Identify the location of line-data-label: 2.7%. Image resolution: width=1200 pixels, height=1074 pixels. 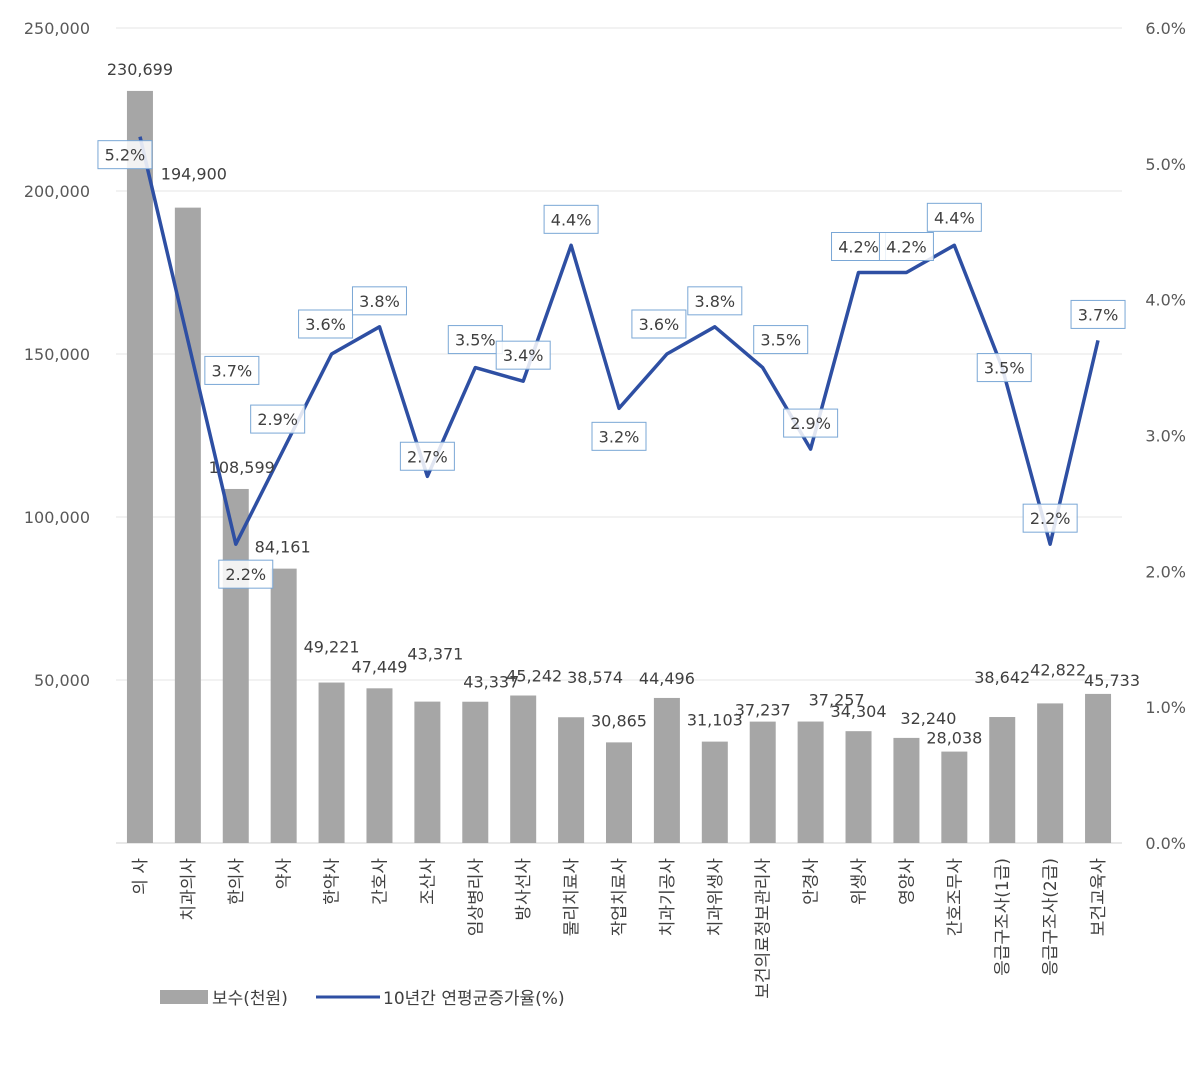
(427, 456).